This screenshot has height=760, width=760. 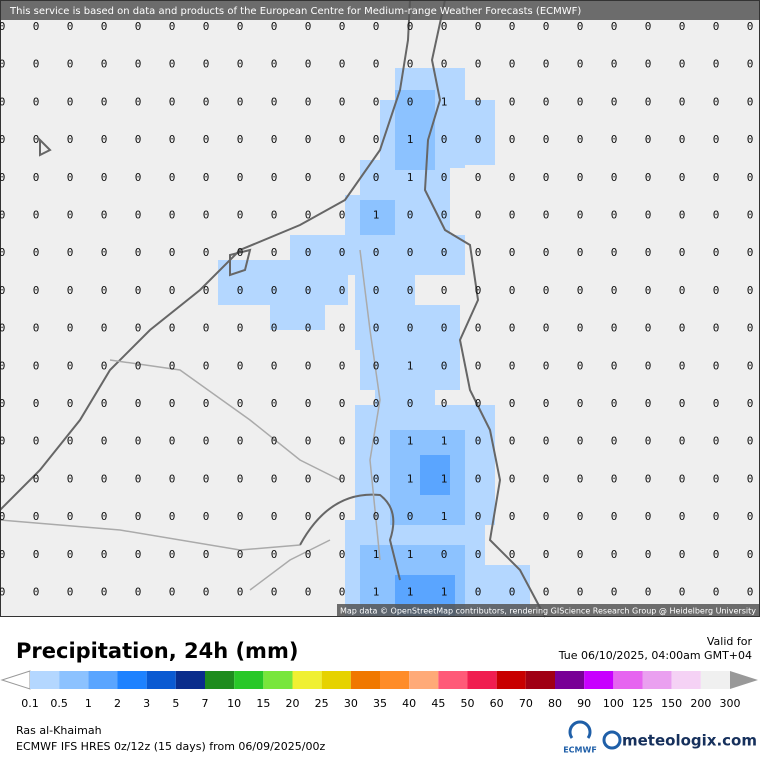 What do you see at coordinates (580, 729) in the screenshot?
I see `ecmwf-icon` at bounding box center [580, 729].